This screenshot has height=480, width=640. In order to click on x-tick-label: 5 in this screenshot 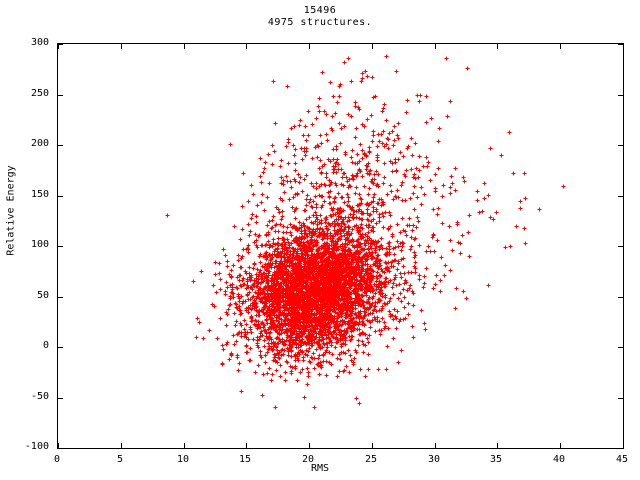, I will do `click(120, 459)`.